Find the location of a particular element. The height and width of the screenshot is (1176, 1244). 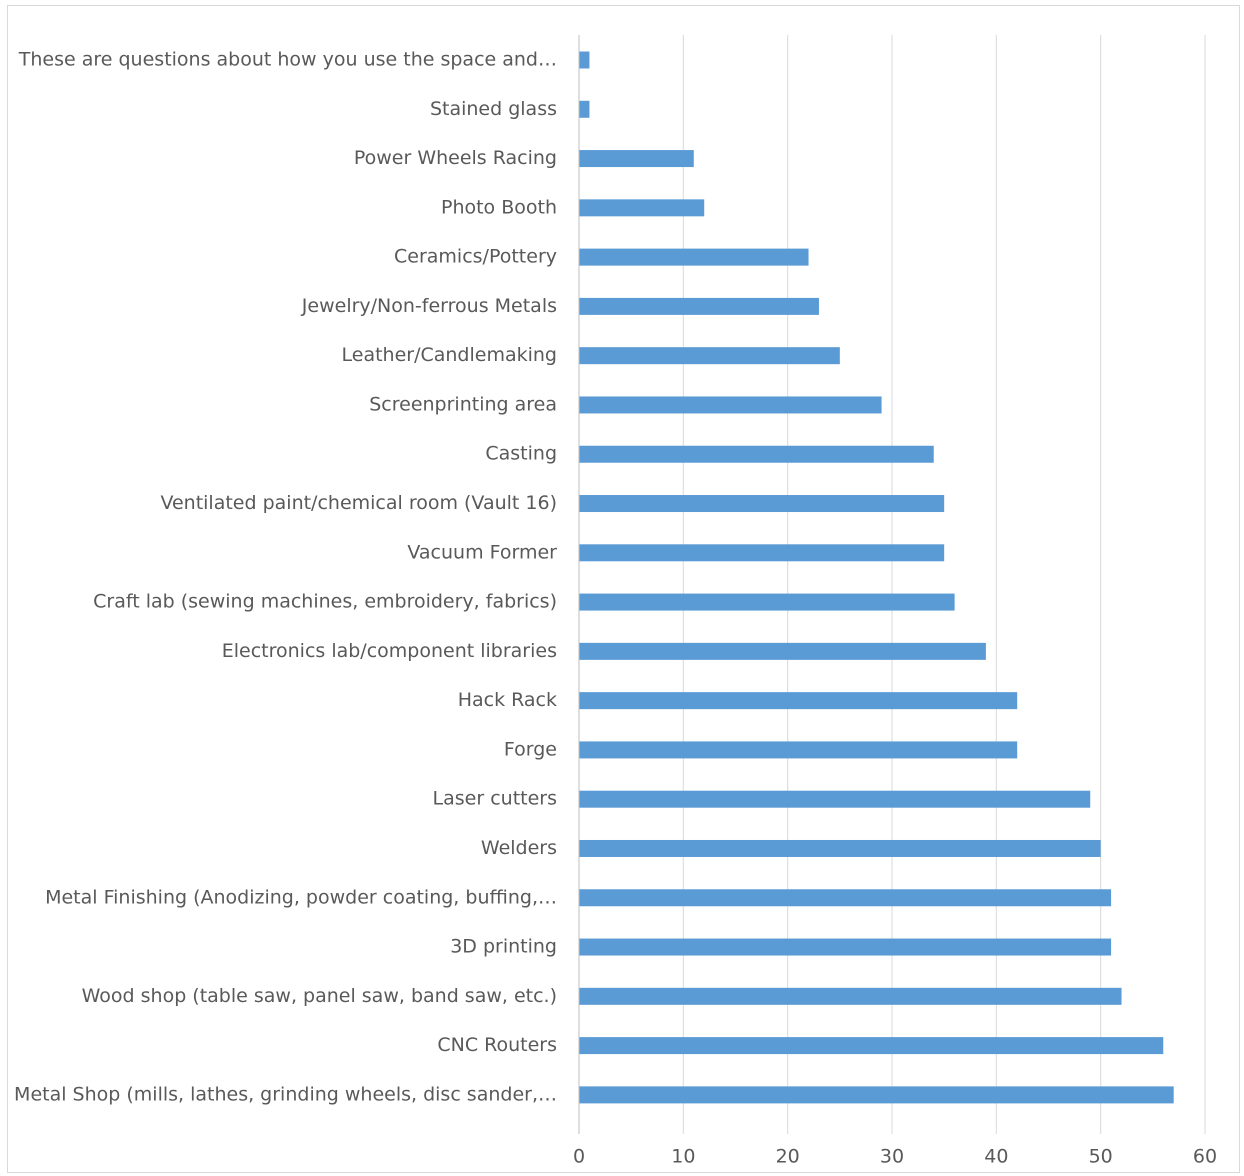

category-label: Vacuum Former is located at coordinates (482, 552).